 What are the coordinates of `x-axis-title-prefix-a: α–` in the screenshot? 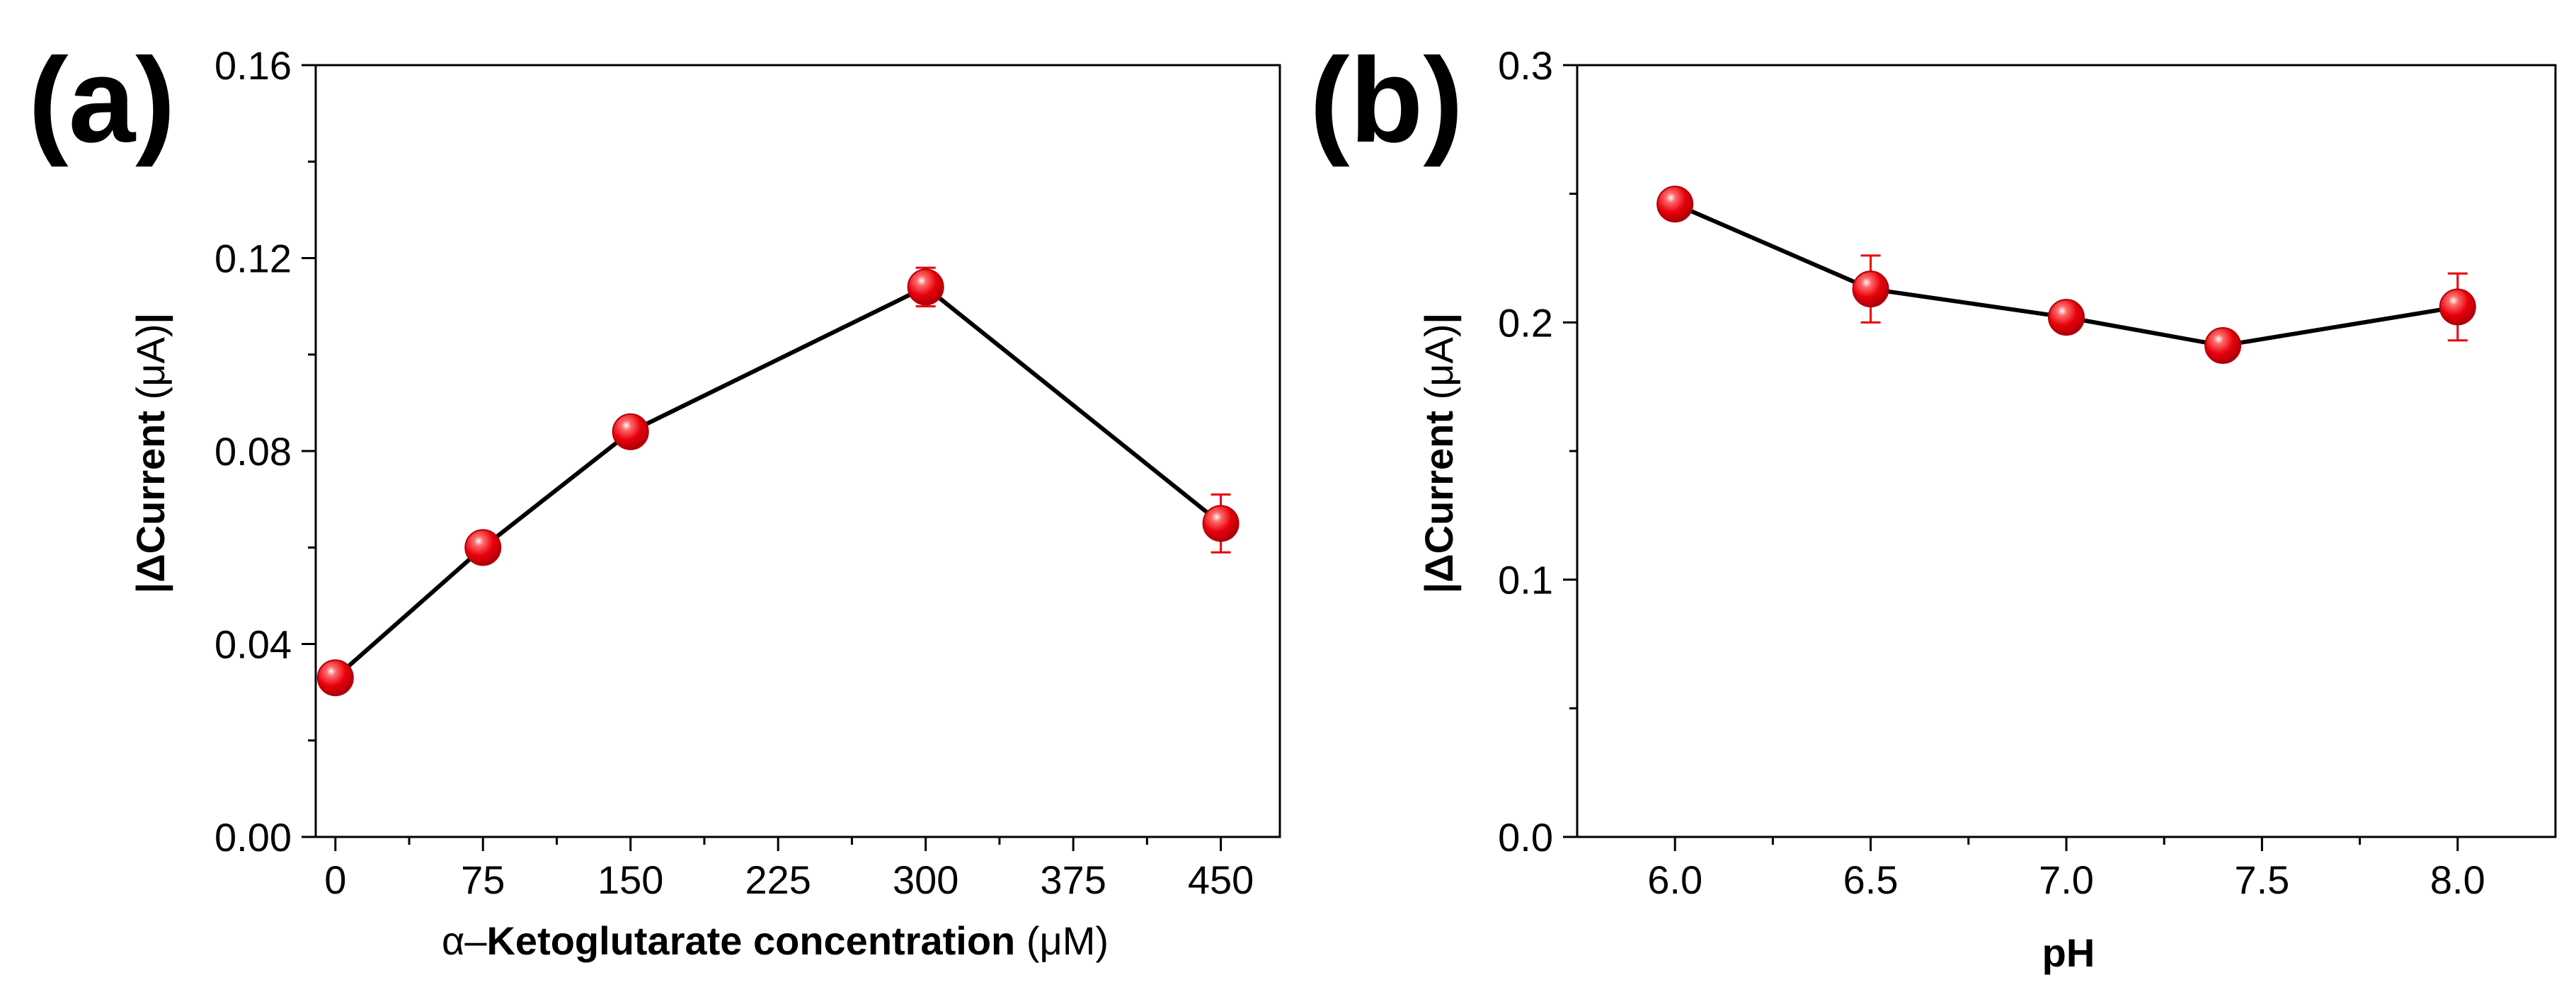 It's located at (464, 940).